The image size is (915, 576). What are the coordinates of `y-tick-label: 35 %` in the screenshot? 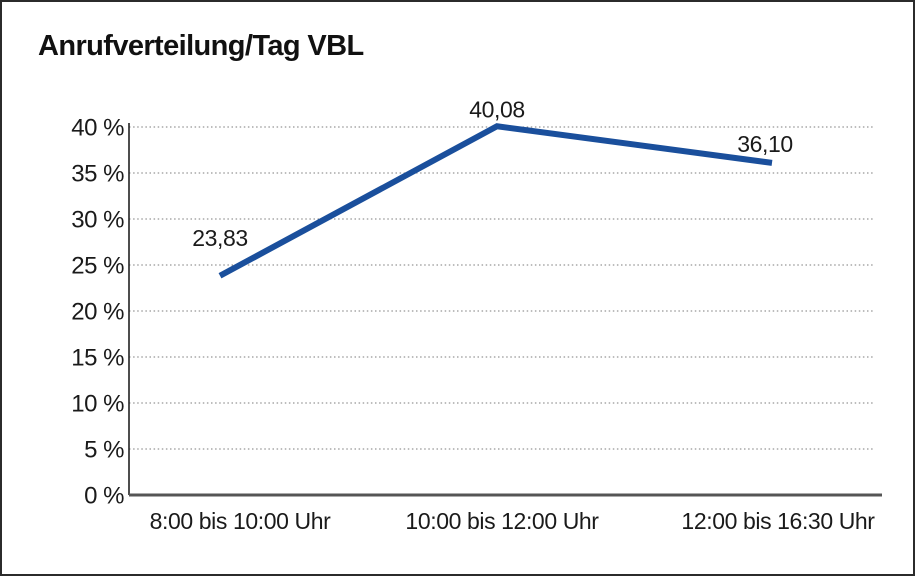 It's located at (97, 173).